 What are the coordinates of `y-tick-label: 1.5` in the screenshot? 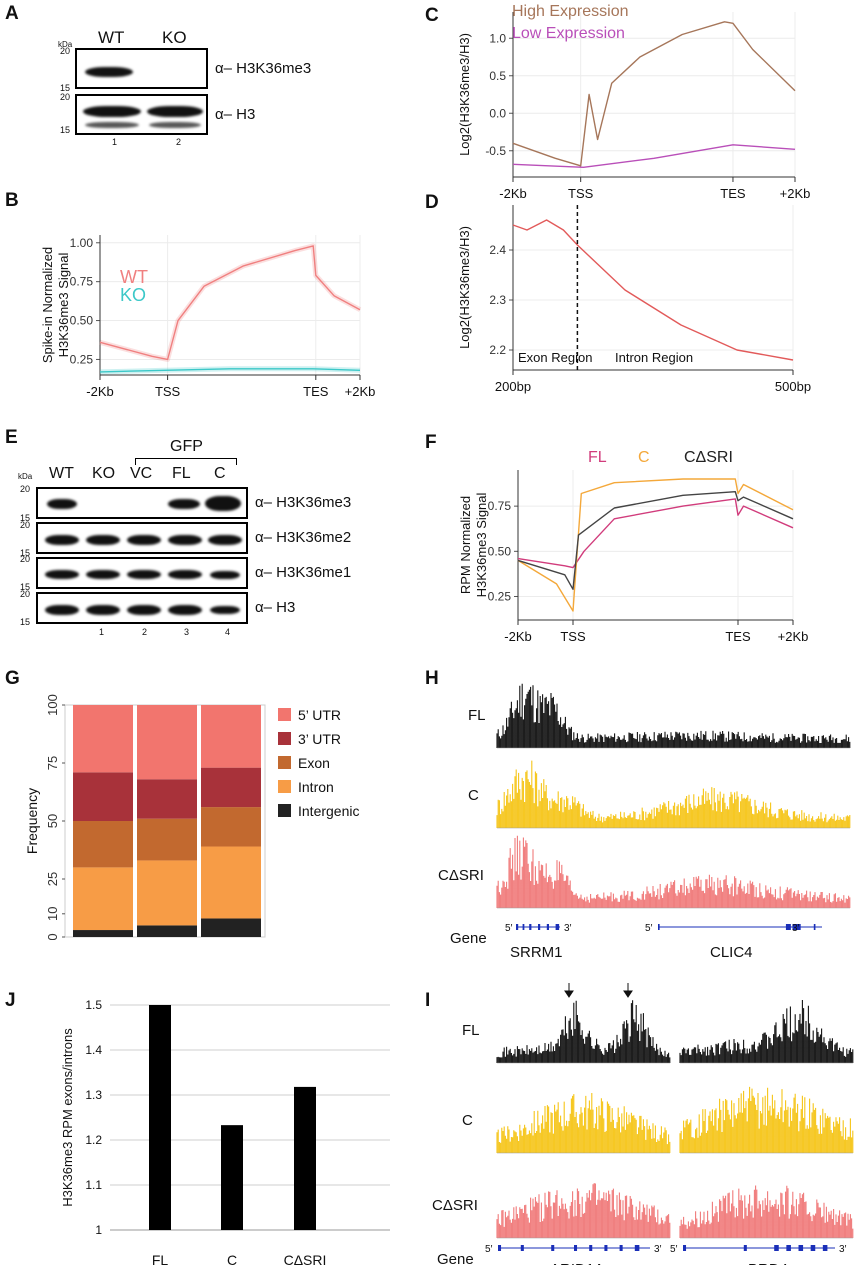 It's located at (93, 1005).